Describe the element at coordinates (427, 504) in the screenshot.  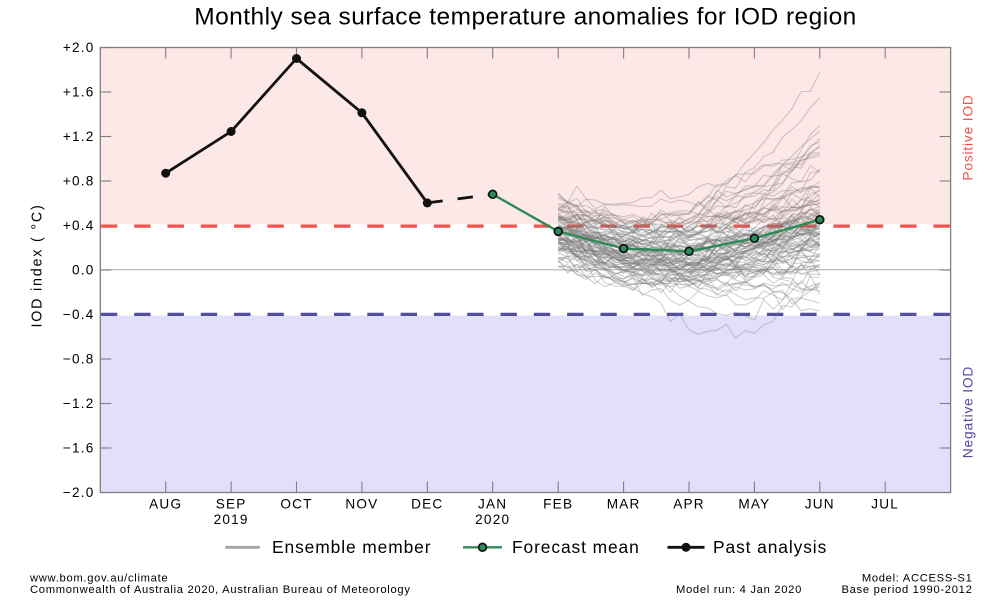
I see `svg-text: DEC` at that location.